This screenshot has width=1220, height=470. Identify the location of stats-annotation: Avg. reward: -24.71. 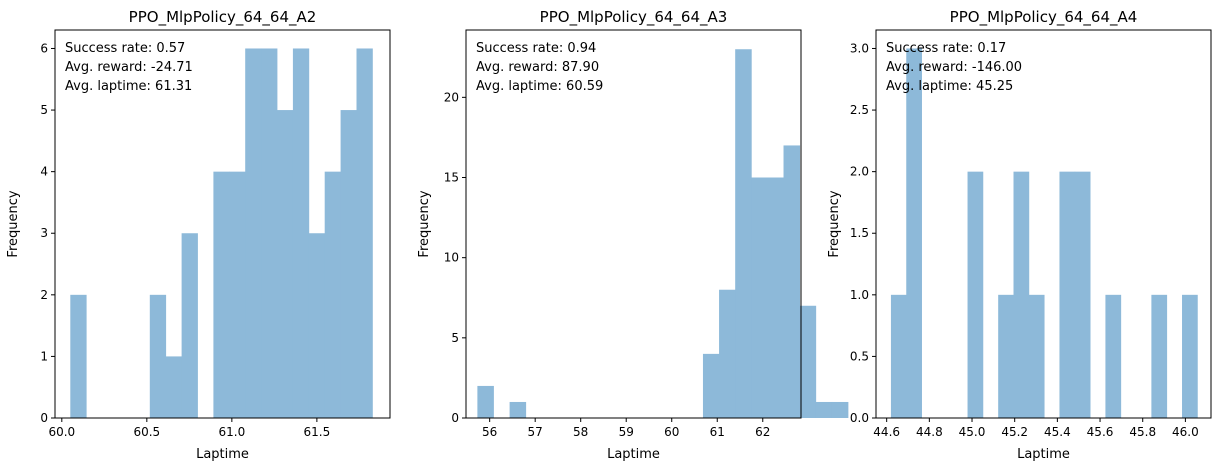
(129, 67).